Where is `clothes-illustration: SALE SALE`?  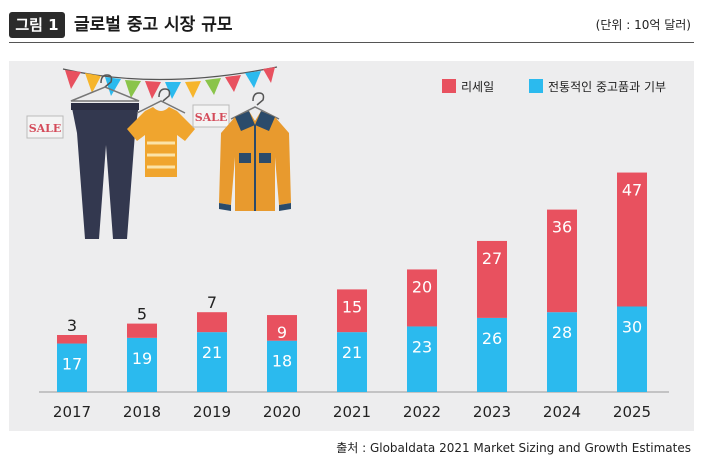 clothes-illustration: SALE SALE is located at coordinates (158, 152).